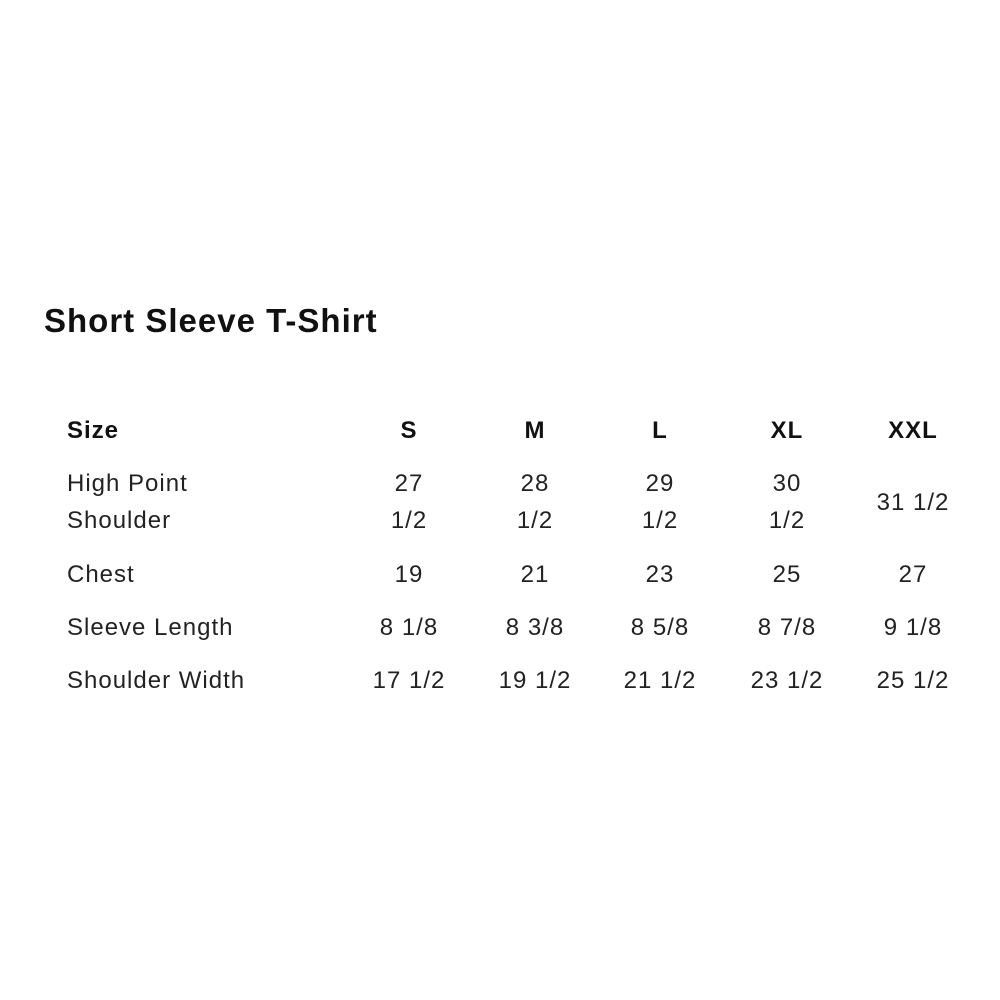 The width and height of the screenshot is (1000, 1000). Describe the element at coordinates (127, 483) in the screenshot. I see `row-label: High Point` at that location.